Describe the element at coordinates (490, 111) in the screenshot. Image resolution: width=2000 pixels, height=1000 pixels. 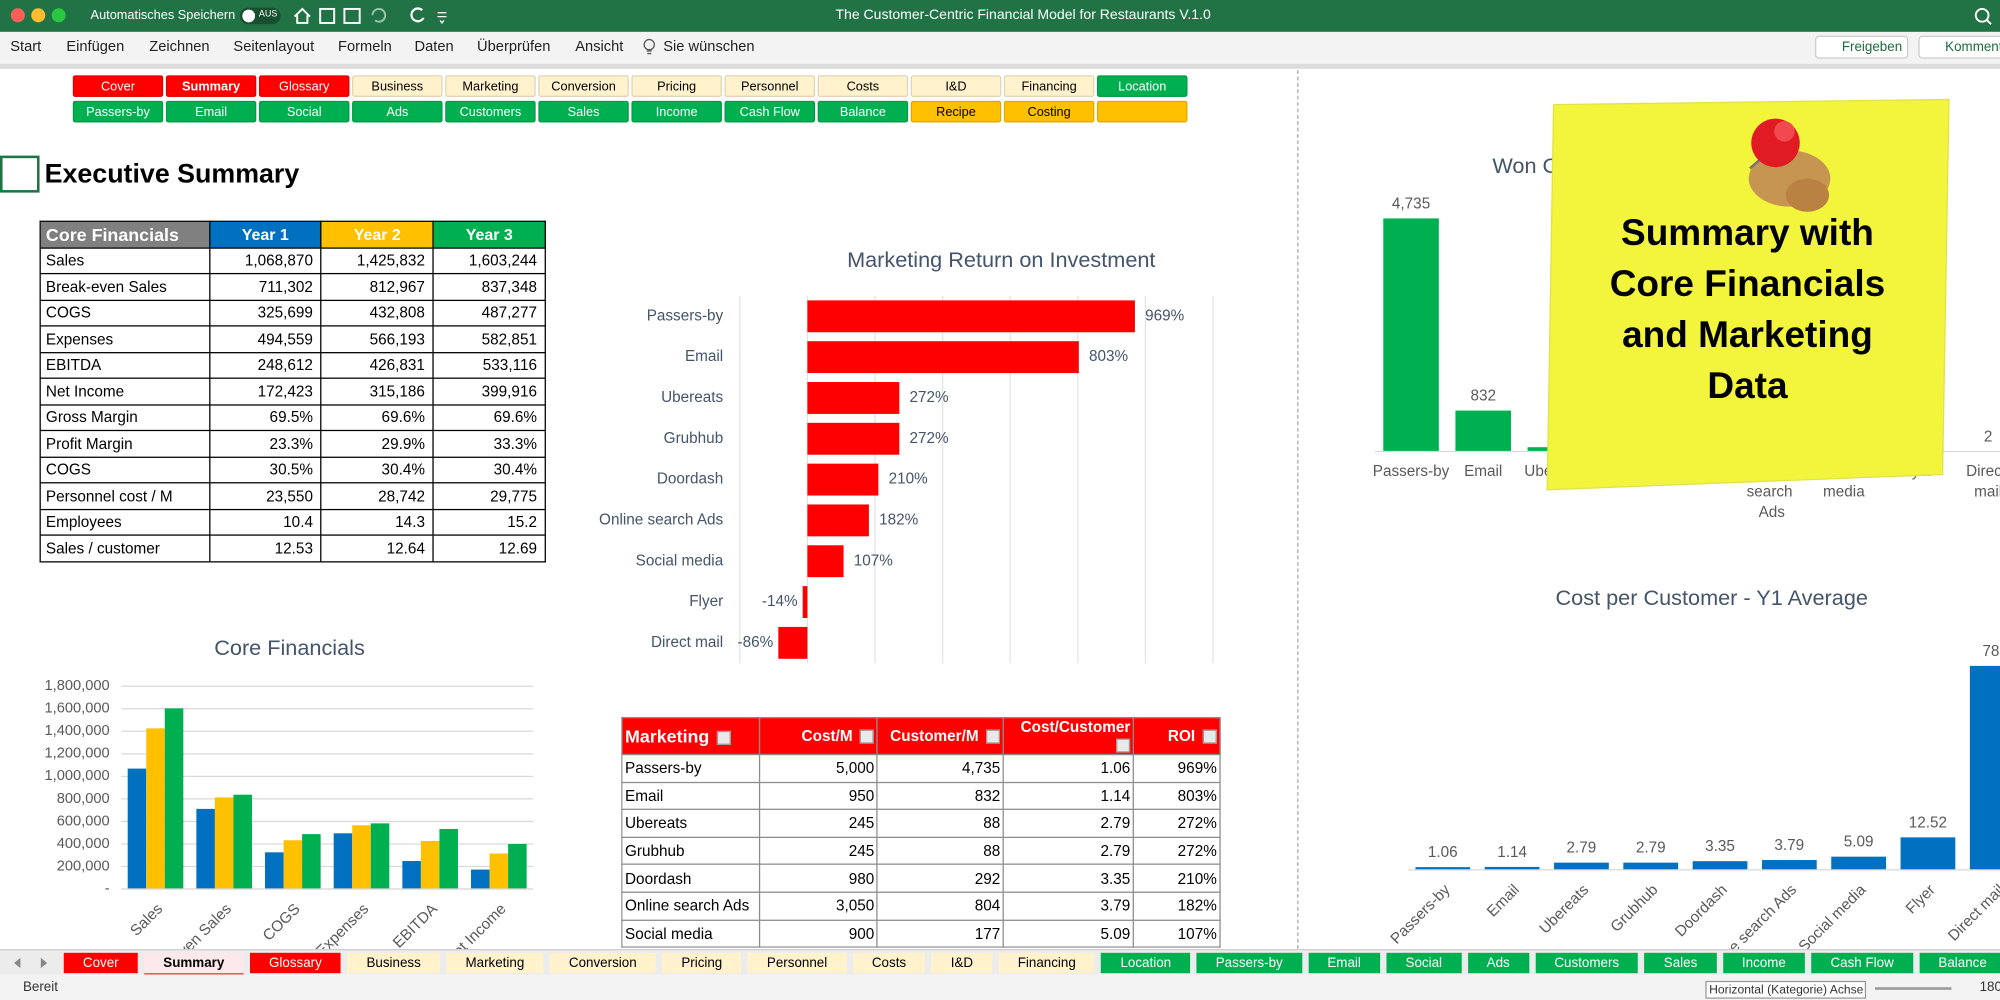
I see `nav-button: Customers` at that location.